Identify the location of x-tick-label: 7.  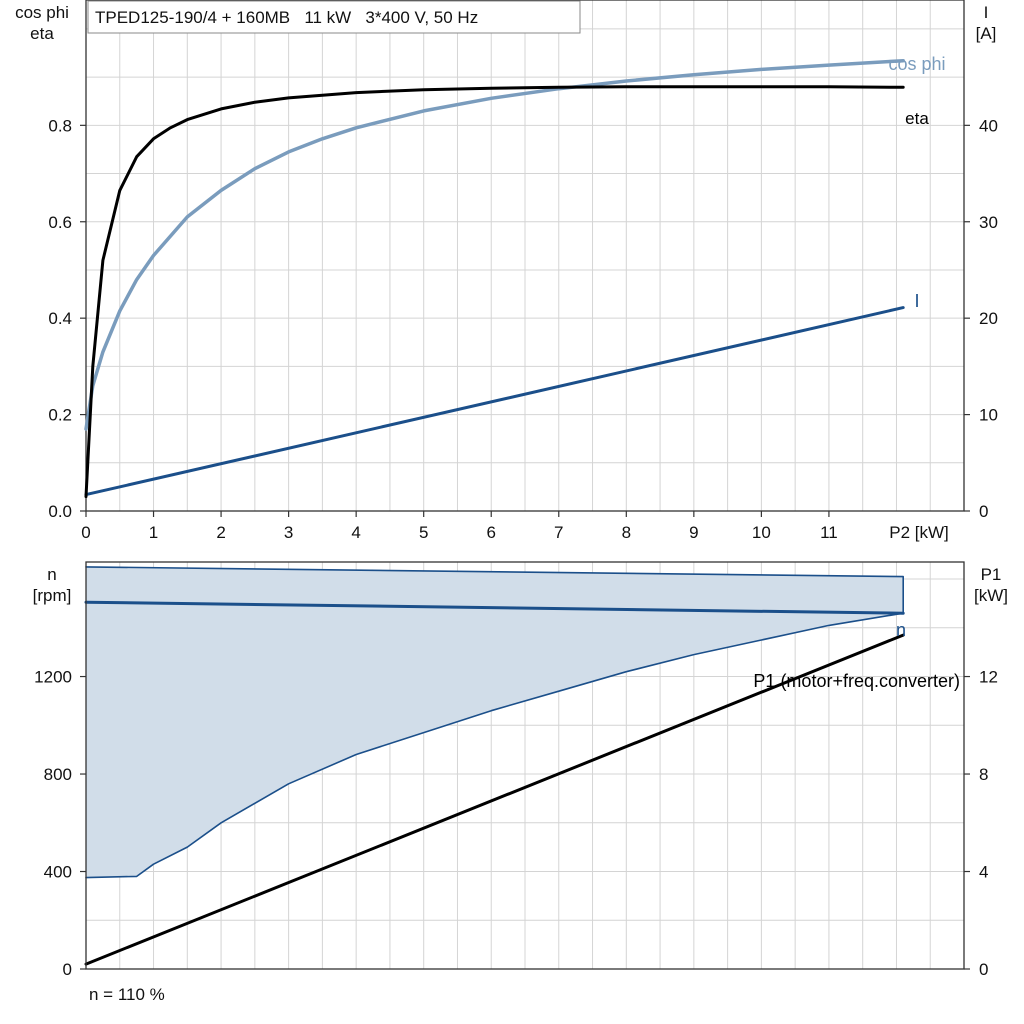
(558, 532).